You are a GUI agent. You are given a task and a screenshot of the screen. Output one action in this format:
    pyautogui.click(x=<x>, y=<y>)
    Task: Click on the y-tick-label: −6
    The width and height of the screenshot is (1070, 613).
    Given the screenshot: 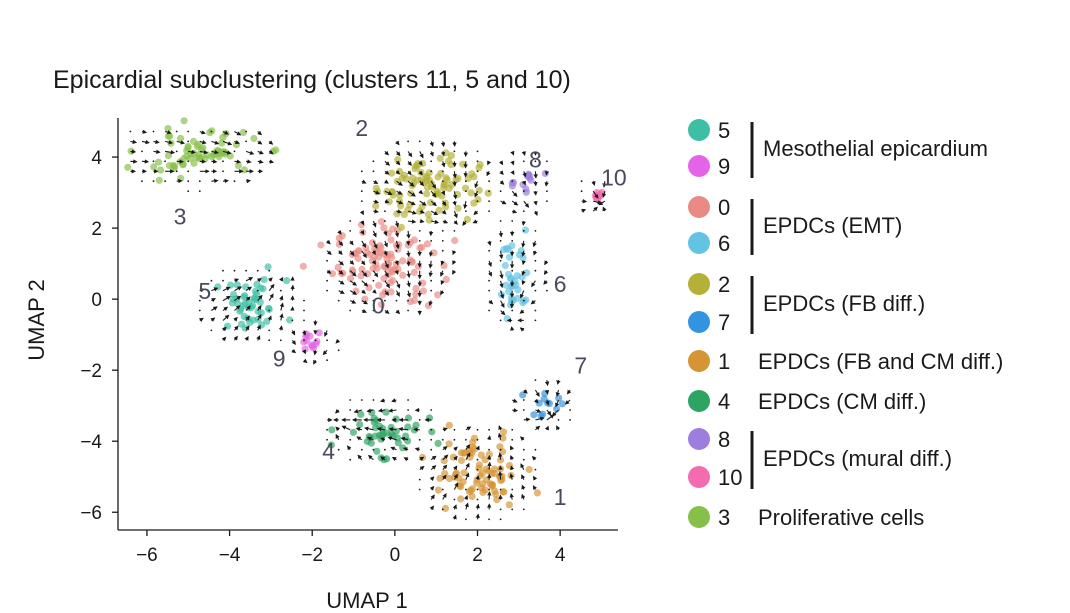 What is the action you would take?
    pyautogui.click(x=91, y=513)
    